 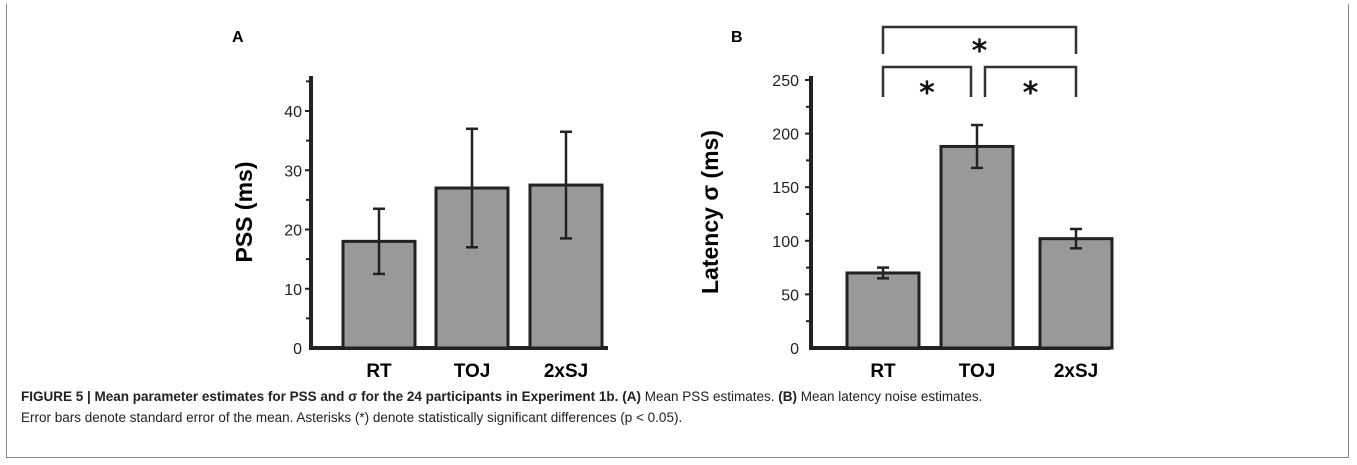 I want to click on y-axis-title-a: PSS (ms), so click(x=244, y=212).